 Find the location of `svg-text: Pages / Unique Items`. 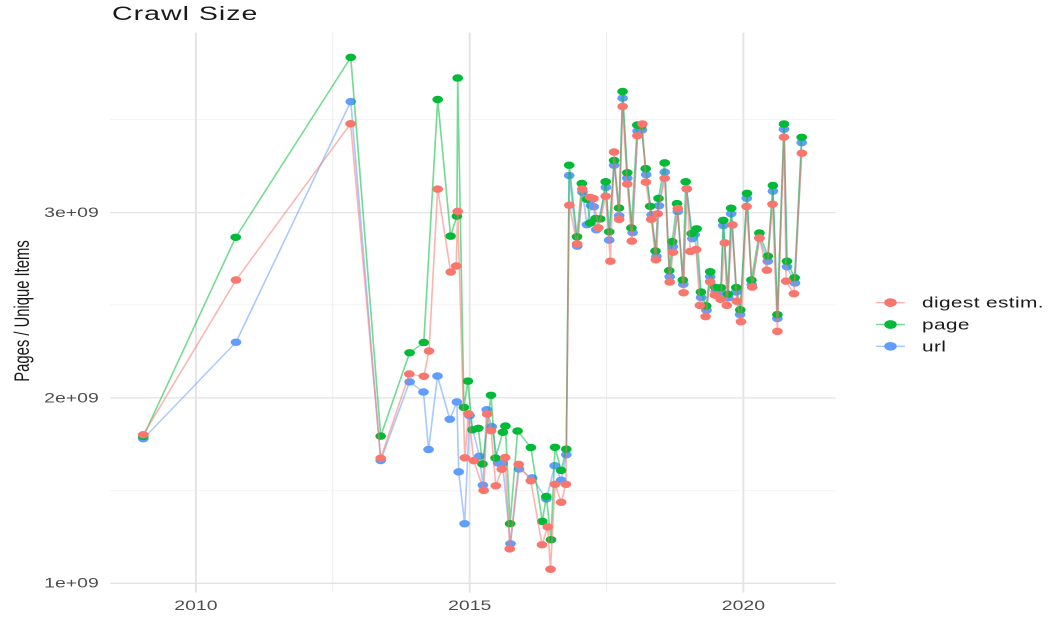

svg-text: Pages / Unique Items is located at coordinates (21, 310).